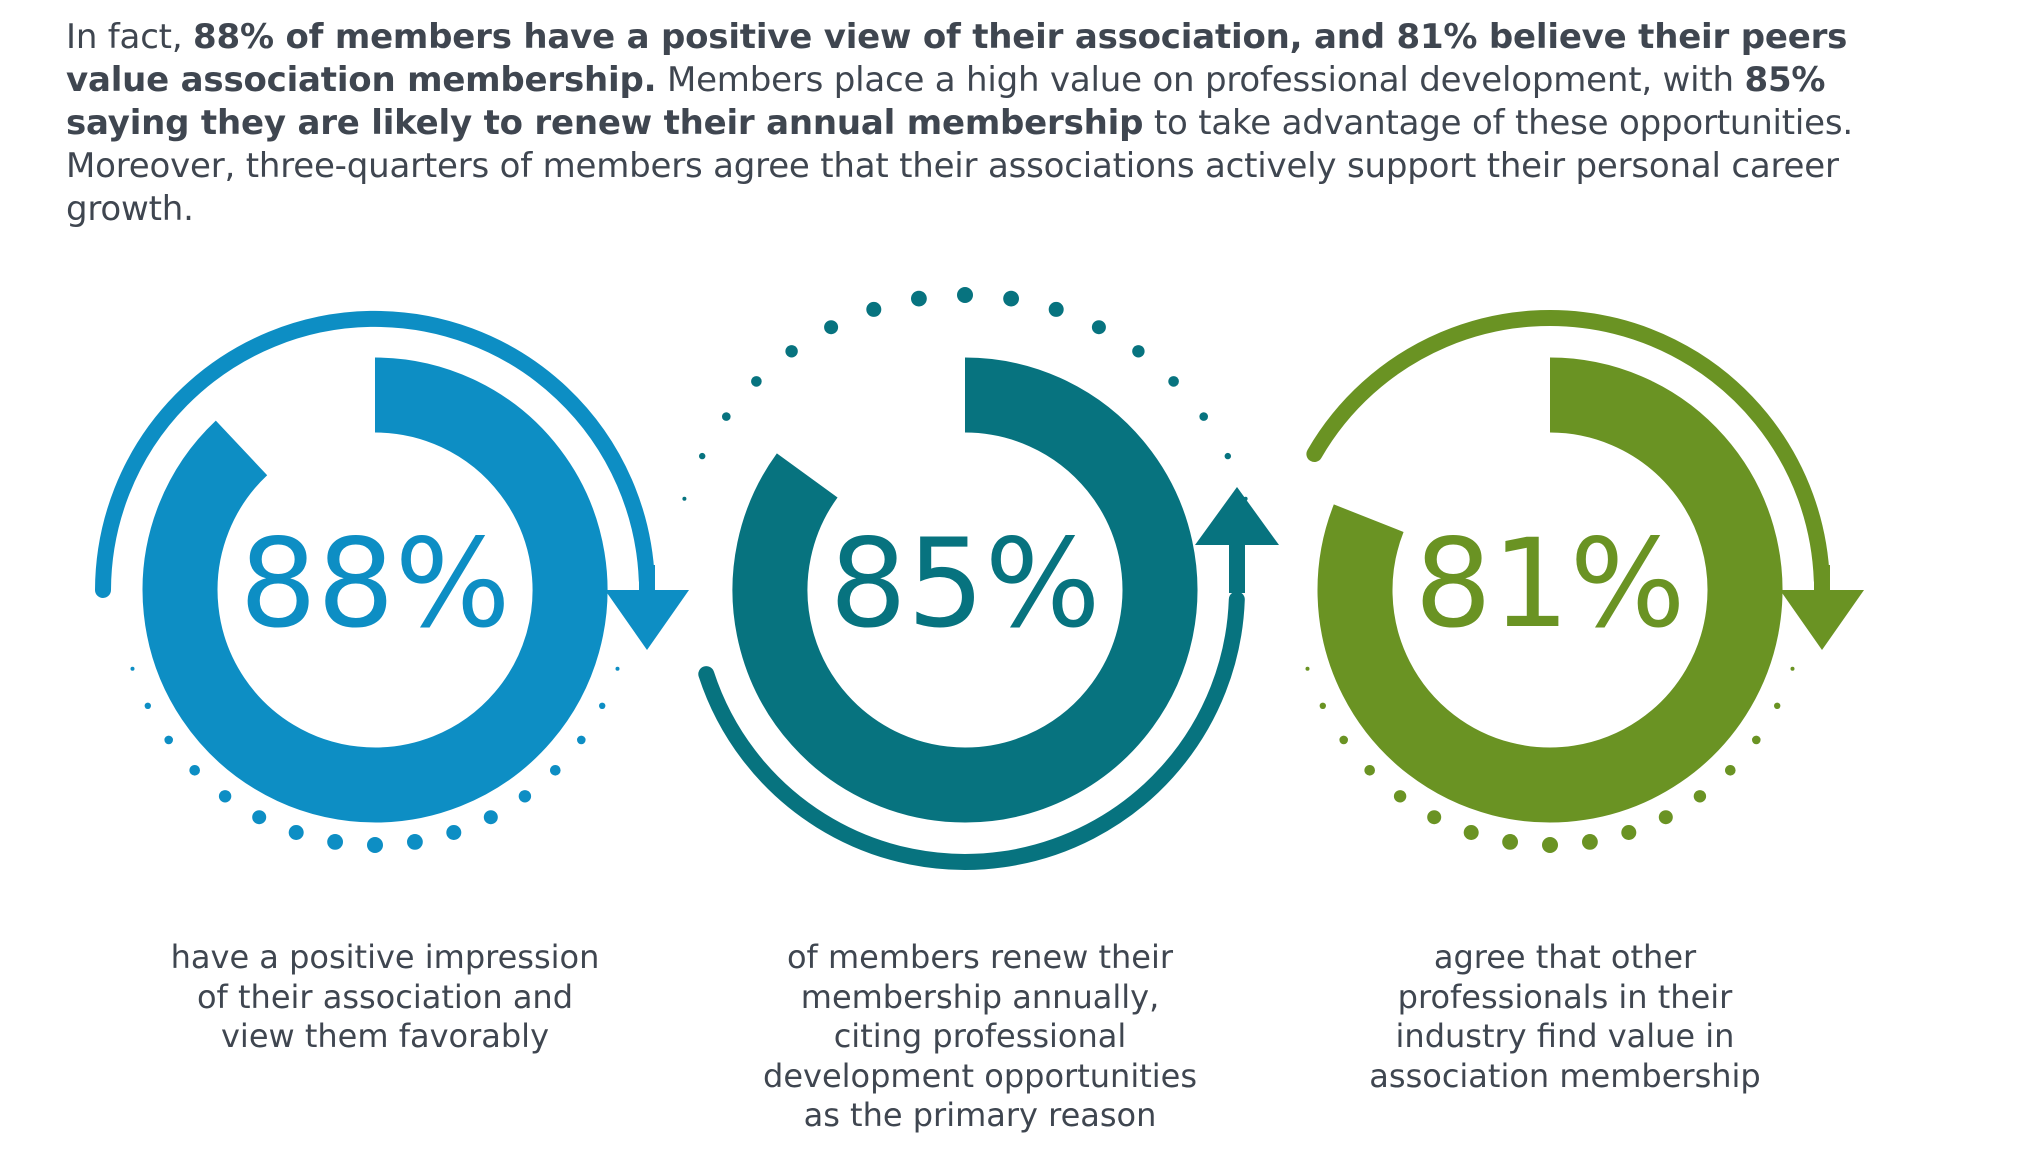 The image size is (2027, 1160). What do you see at coordinates (1237, 516) in the screenshot?
I see `arrow-up-icon` at bounding box center [1237, 516].